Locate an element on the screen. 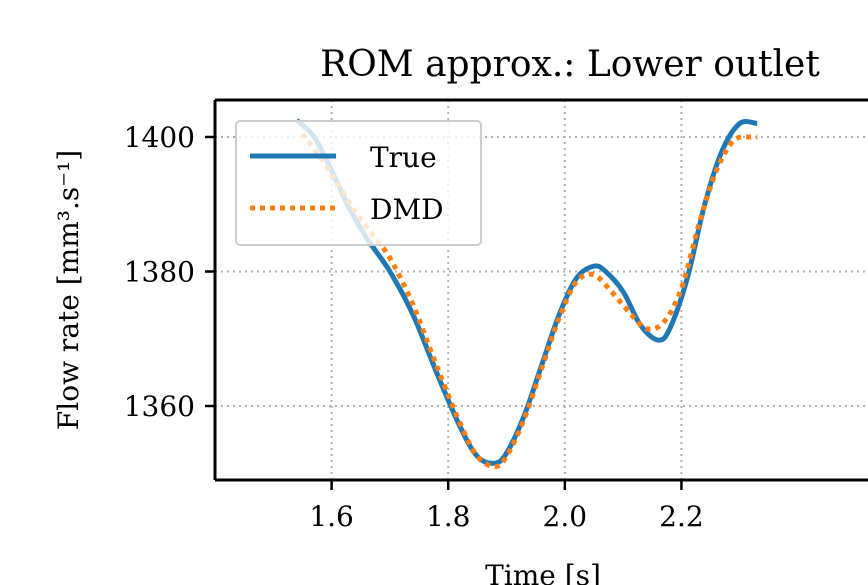 The height and width of the screenshot is (585, 868). y-tick-label: 1400 is located at coordinates (159, 137).